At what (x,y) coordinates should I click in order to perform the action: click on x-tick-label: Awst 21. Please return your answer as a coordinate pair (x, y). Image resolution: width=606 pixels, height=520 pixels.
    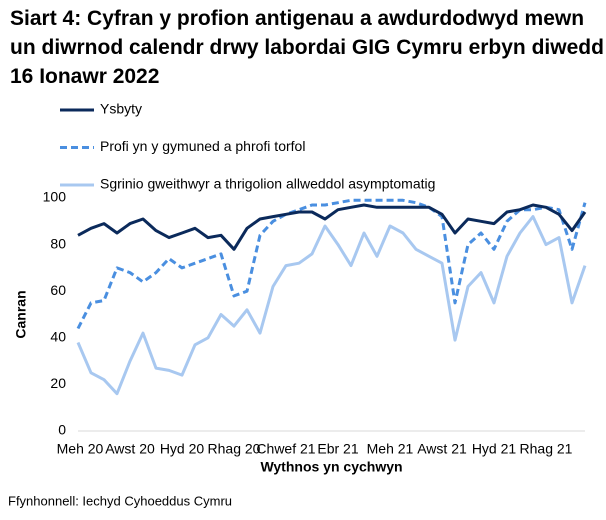
    Looking at the image, I should click on (442, 449).